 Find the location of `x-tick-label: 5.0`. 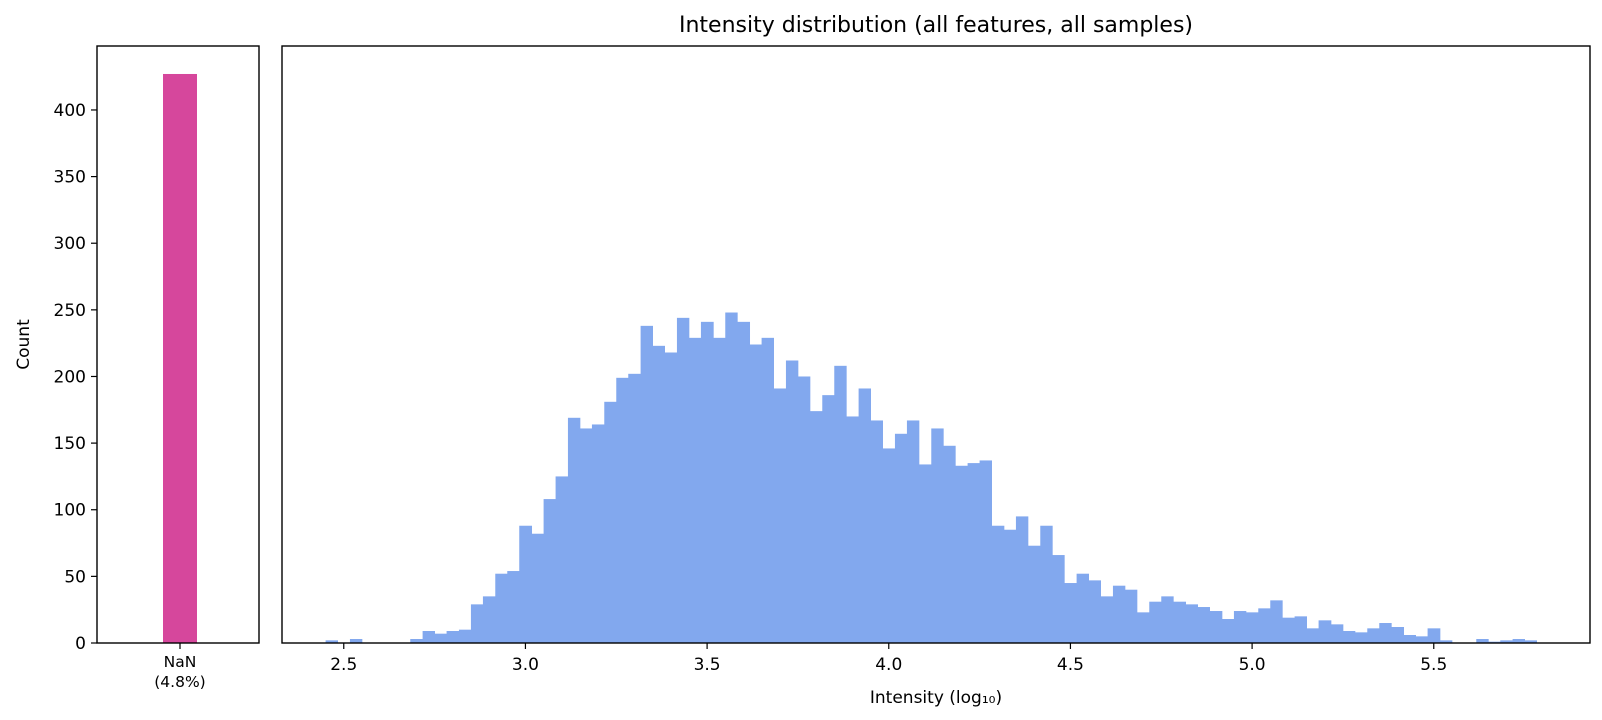

x-tick-label: 5.0 is located at coordinates (1252, 665).